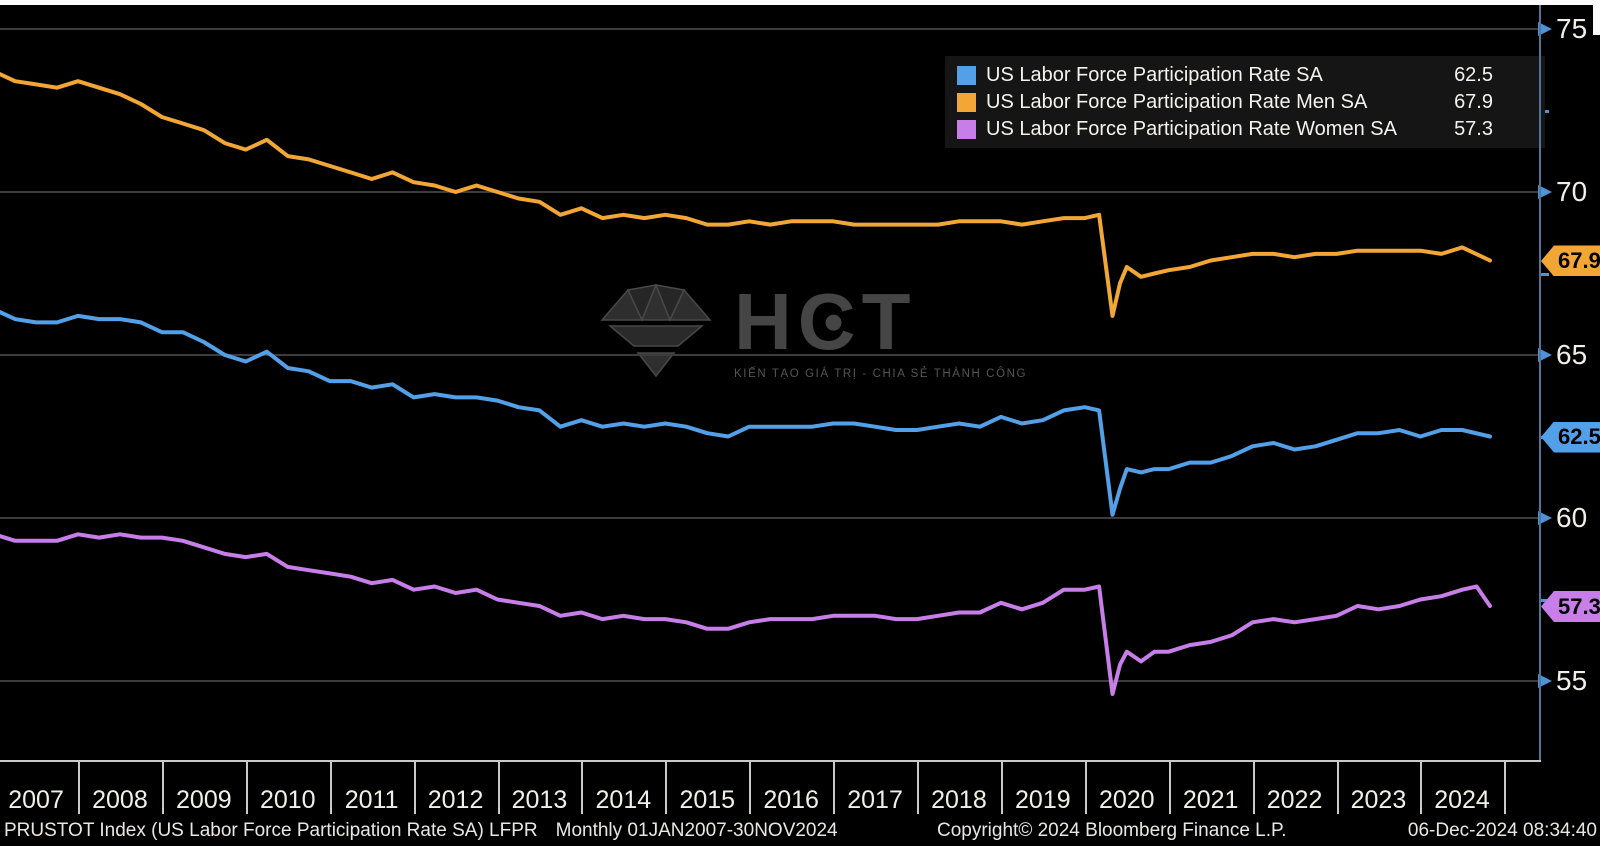 The image size is (1600, 846). Describe the element at coordinates (1540, 383) in the screenshot. I see `y-axis-line` at that location.